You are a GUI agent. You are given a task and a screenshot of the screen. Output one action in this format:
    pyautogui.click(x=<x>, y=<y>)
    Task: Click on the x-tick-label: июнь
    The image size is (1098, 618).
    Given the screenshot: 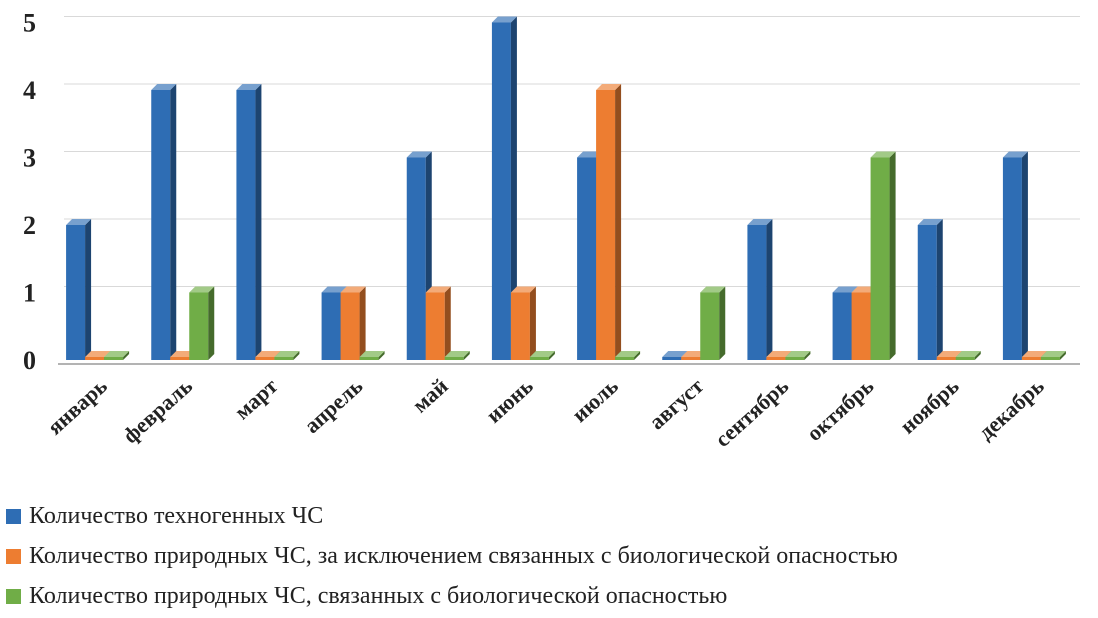 What is the action you would take?
    pyautogui.click(x=509, y=400)
    